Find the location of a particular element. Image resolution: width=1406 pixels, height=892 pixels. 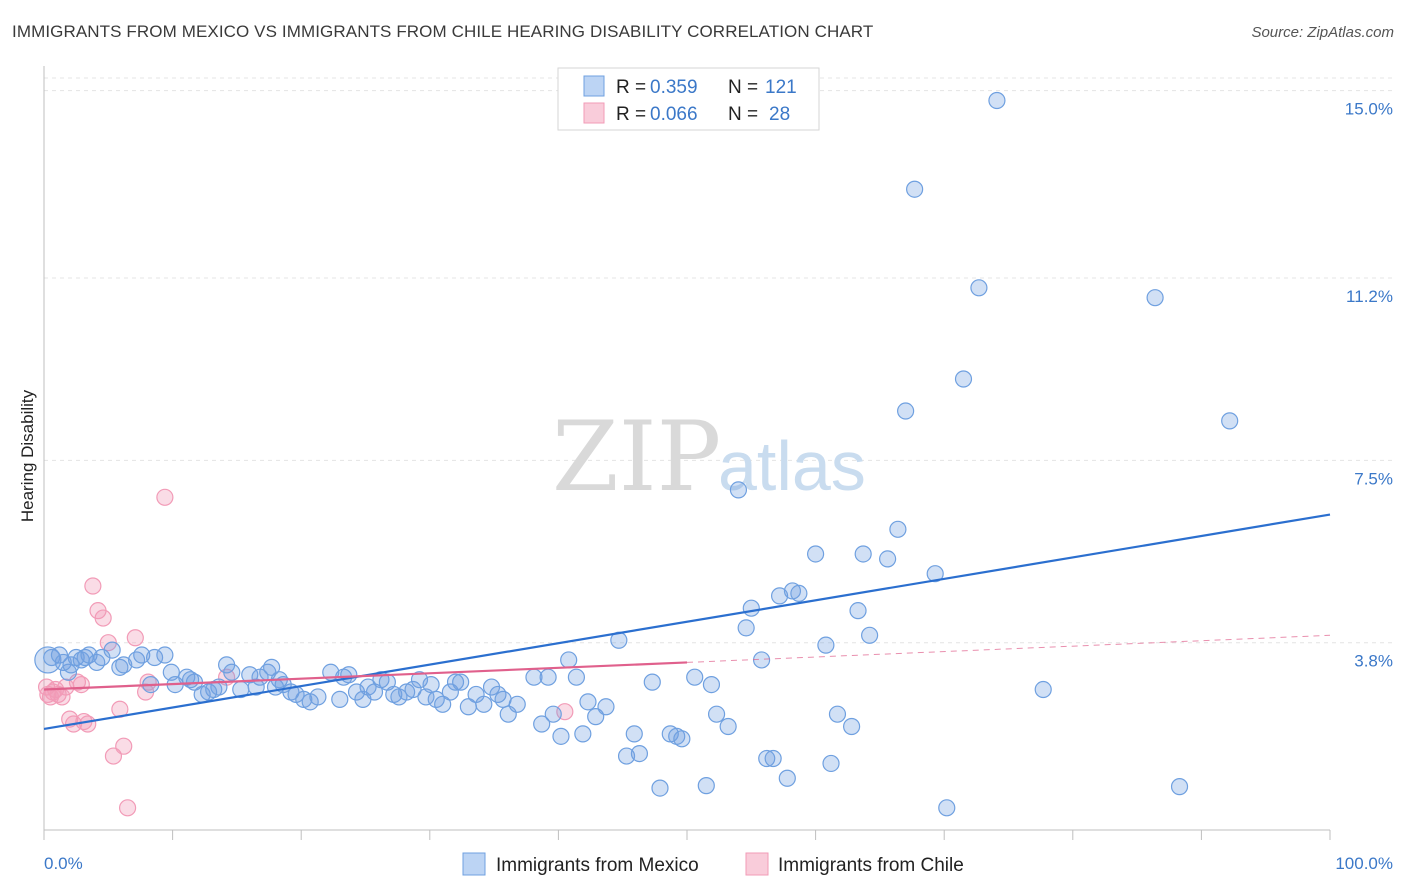

y-tick-label: 3.8% is located at coordinates (1373, 661).